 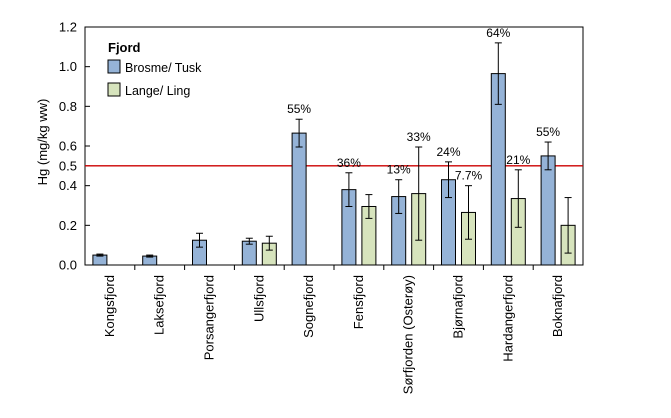 What do you see at coordinates (408, 334) in the screenshot?
I see `x-category-label: Sørfjorden (Osterøy)` at bounding box center [408, 334].